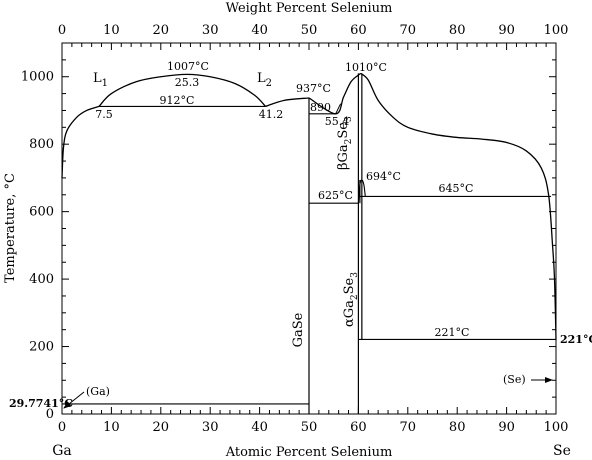 The image size is (592, 460). What do you see at coordinates (210, 427) in the screenshot?
I see `x-bottom-tick-label: 30` at bounding box center [210, 427].